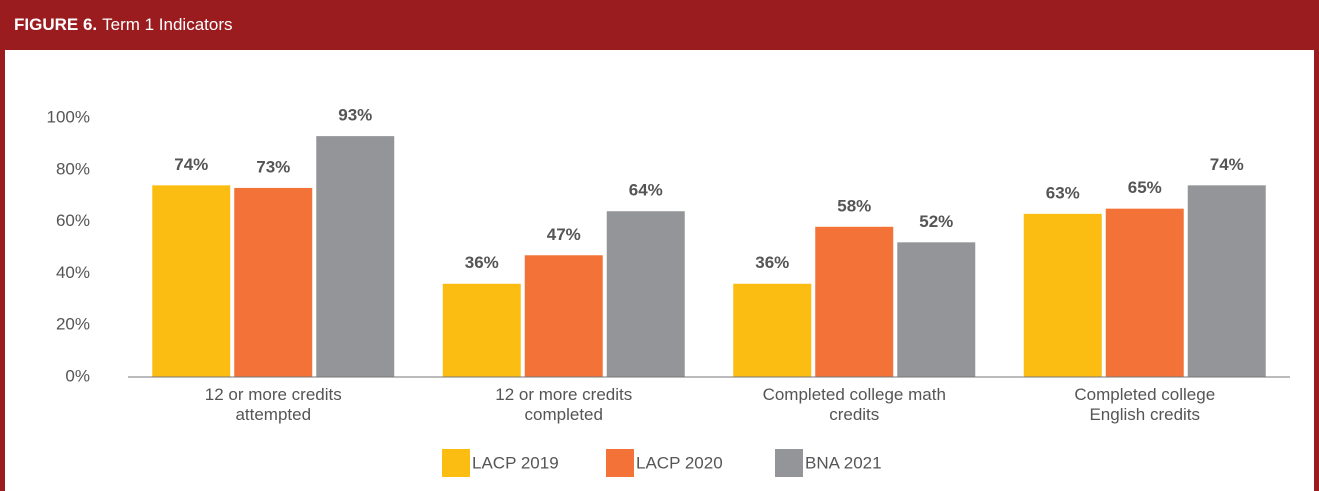  I want to click on header: FIGURE 6. Term 1 Indicators, so click(123, 25).